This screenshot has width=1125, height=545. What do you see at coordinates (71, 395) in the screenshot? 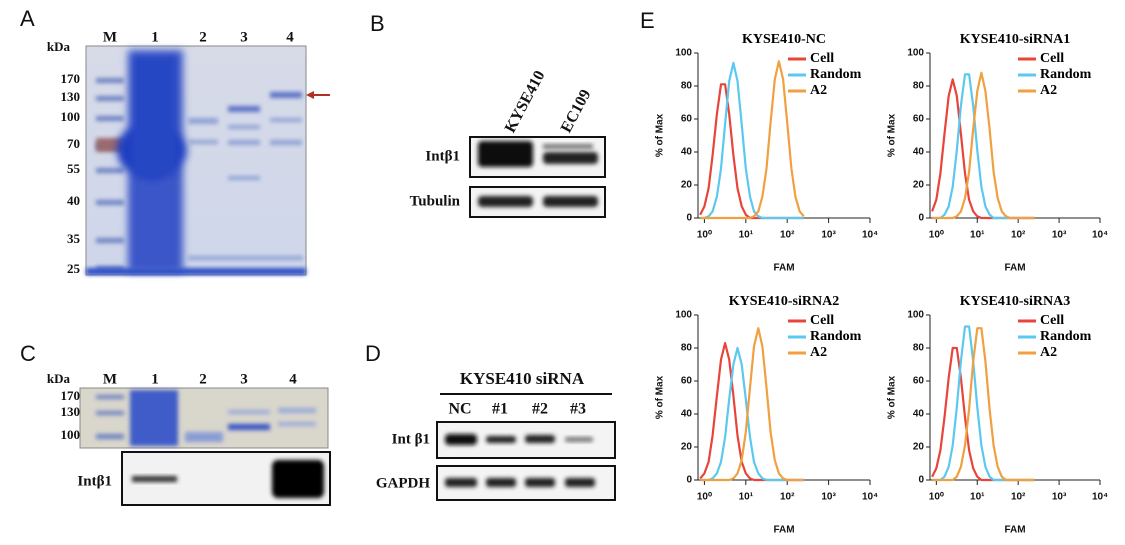
I see `marker-label: 170` at bounding box center [71, 395].